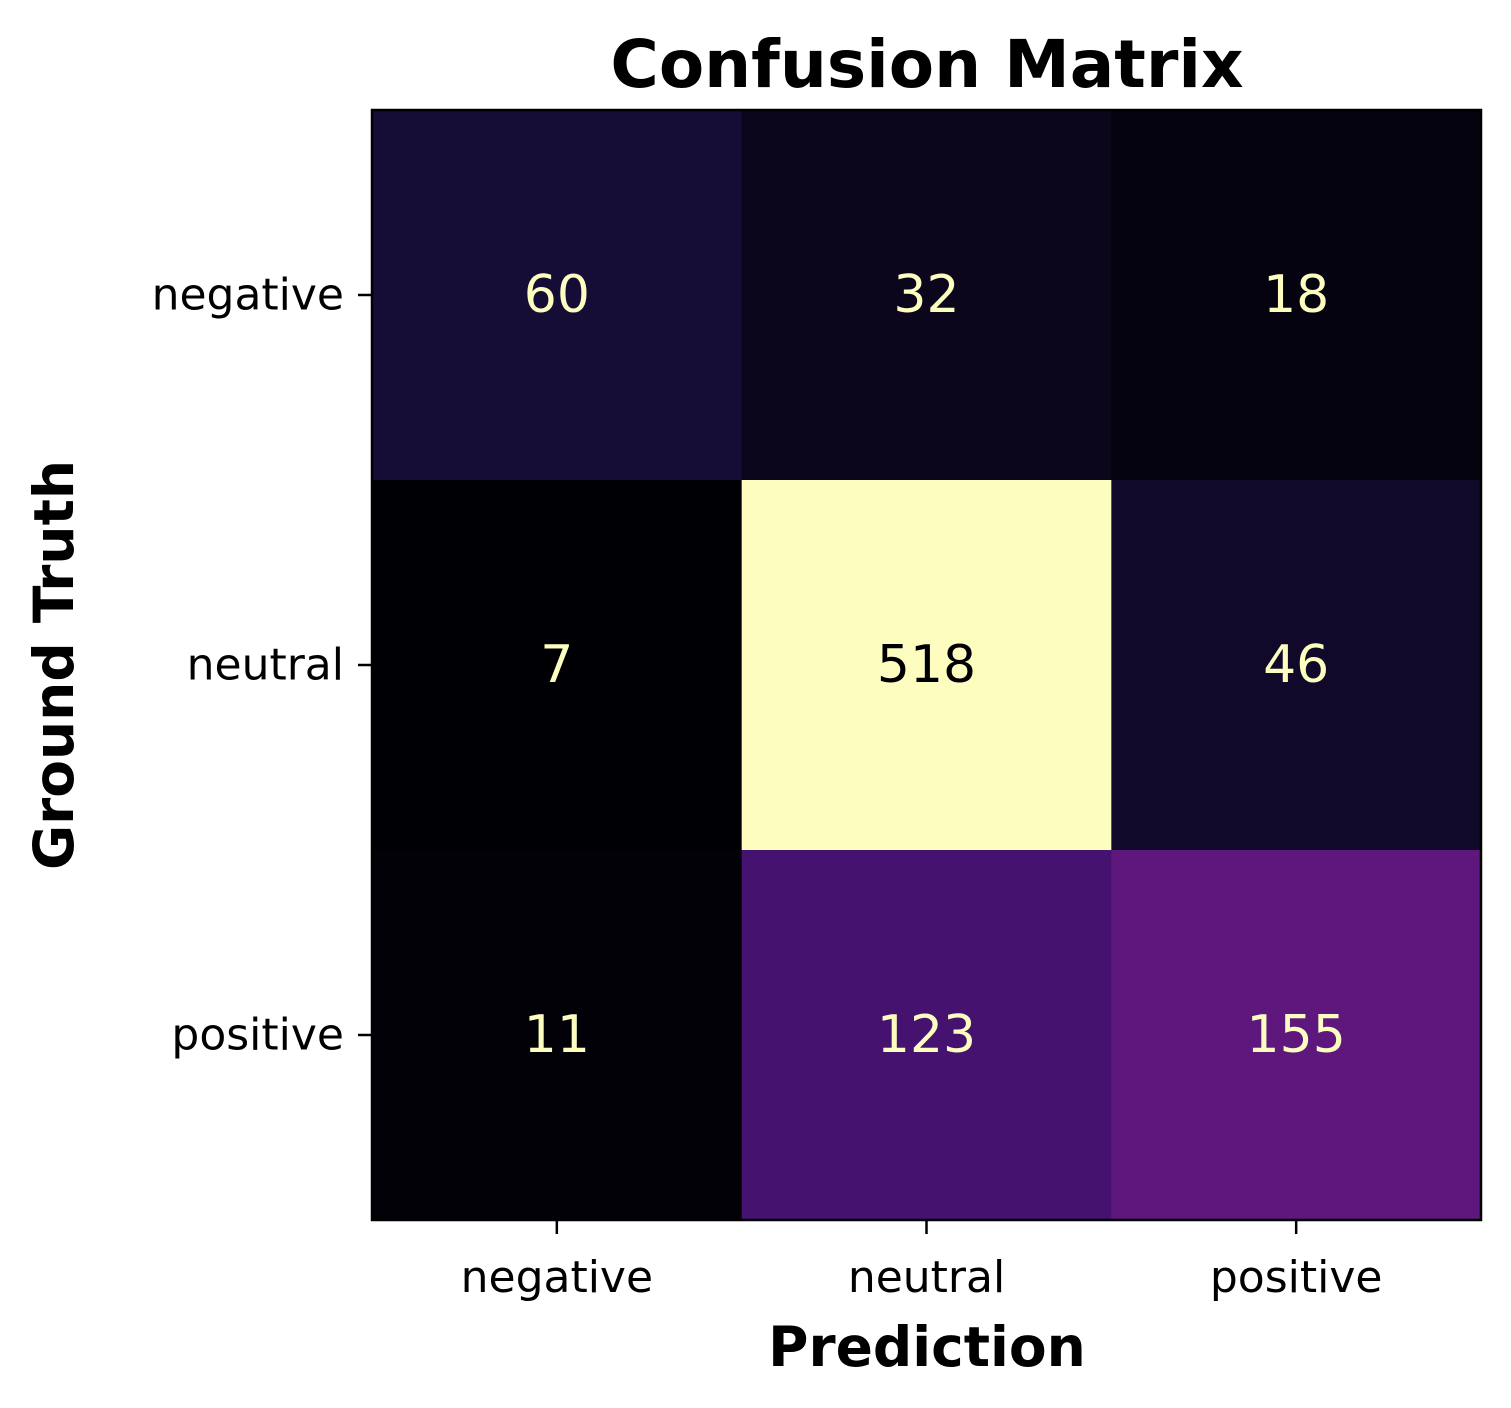  What do you see at coordinates (557, 1277) in the screenshot?
I see `x-tick-label-negative: negative` at bounding box center [557, 1277].